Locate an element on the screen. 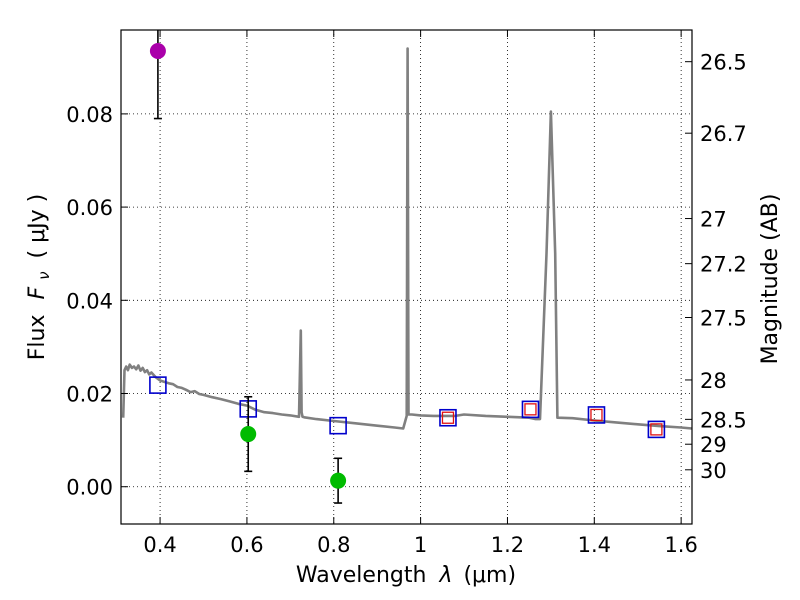  magnitude-axis-label: Magnitude (AB) is located at coordinates (770, 279).